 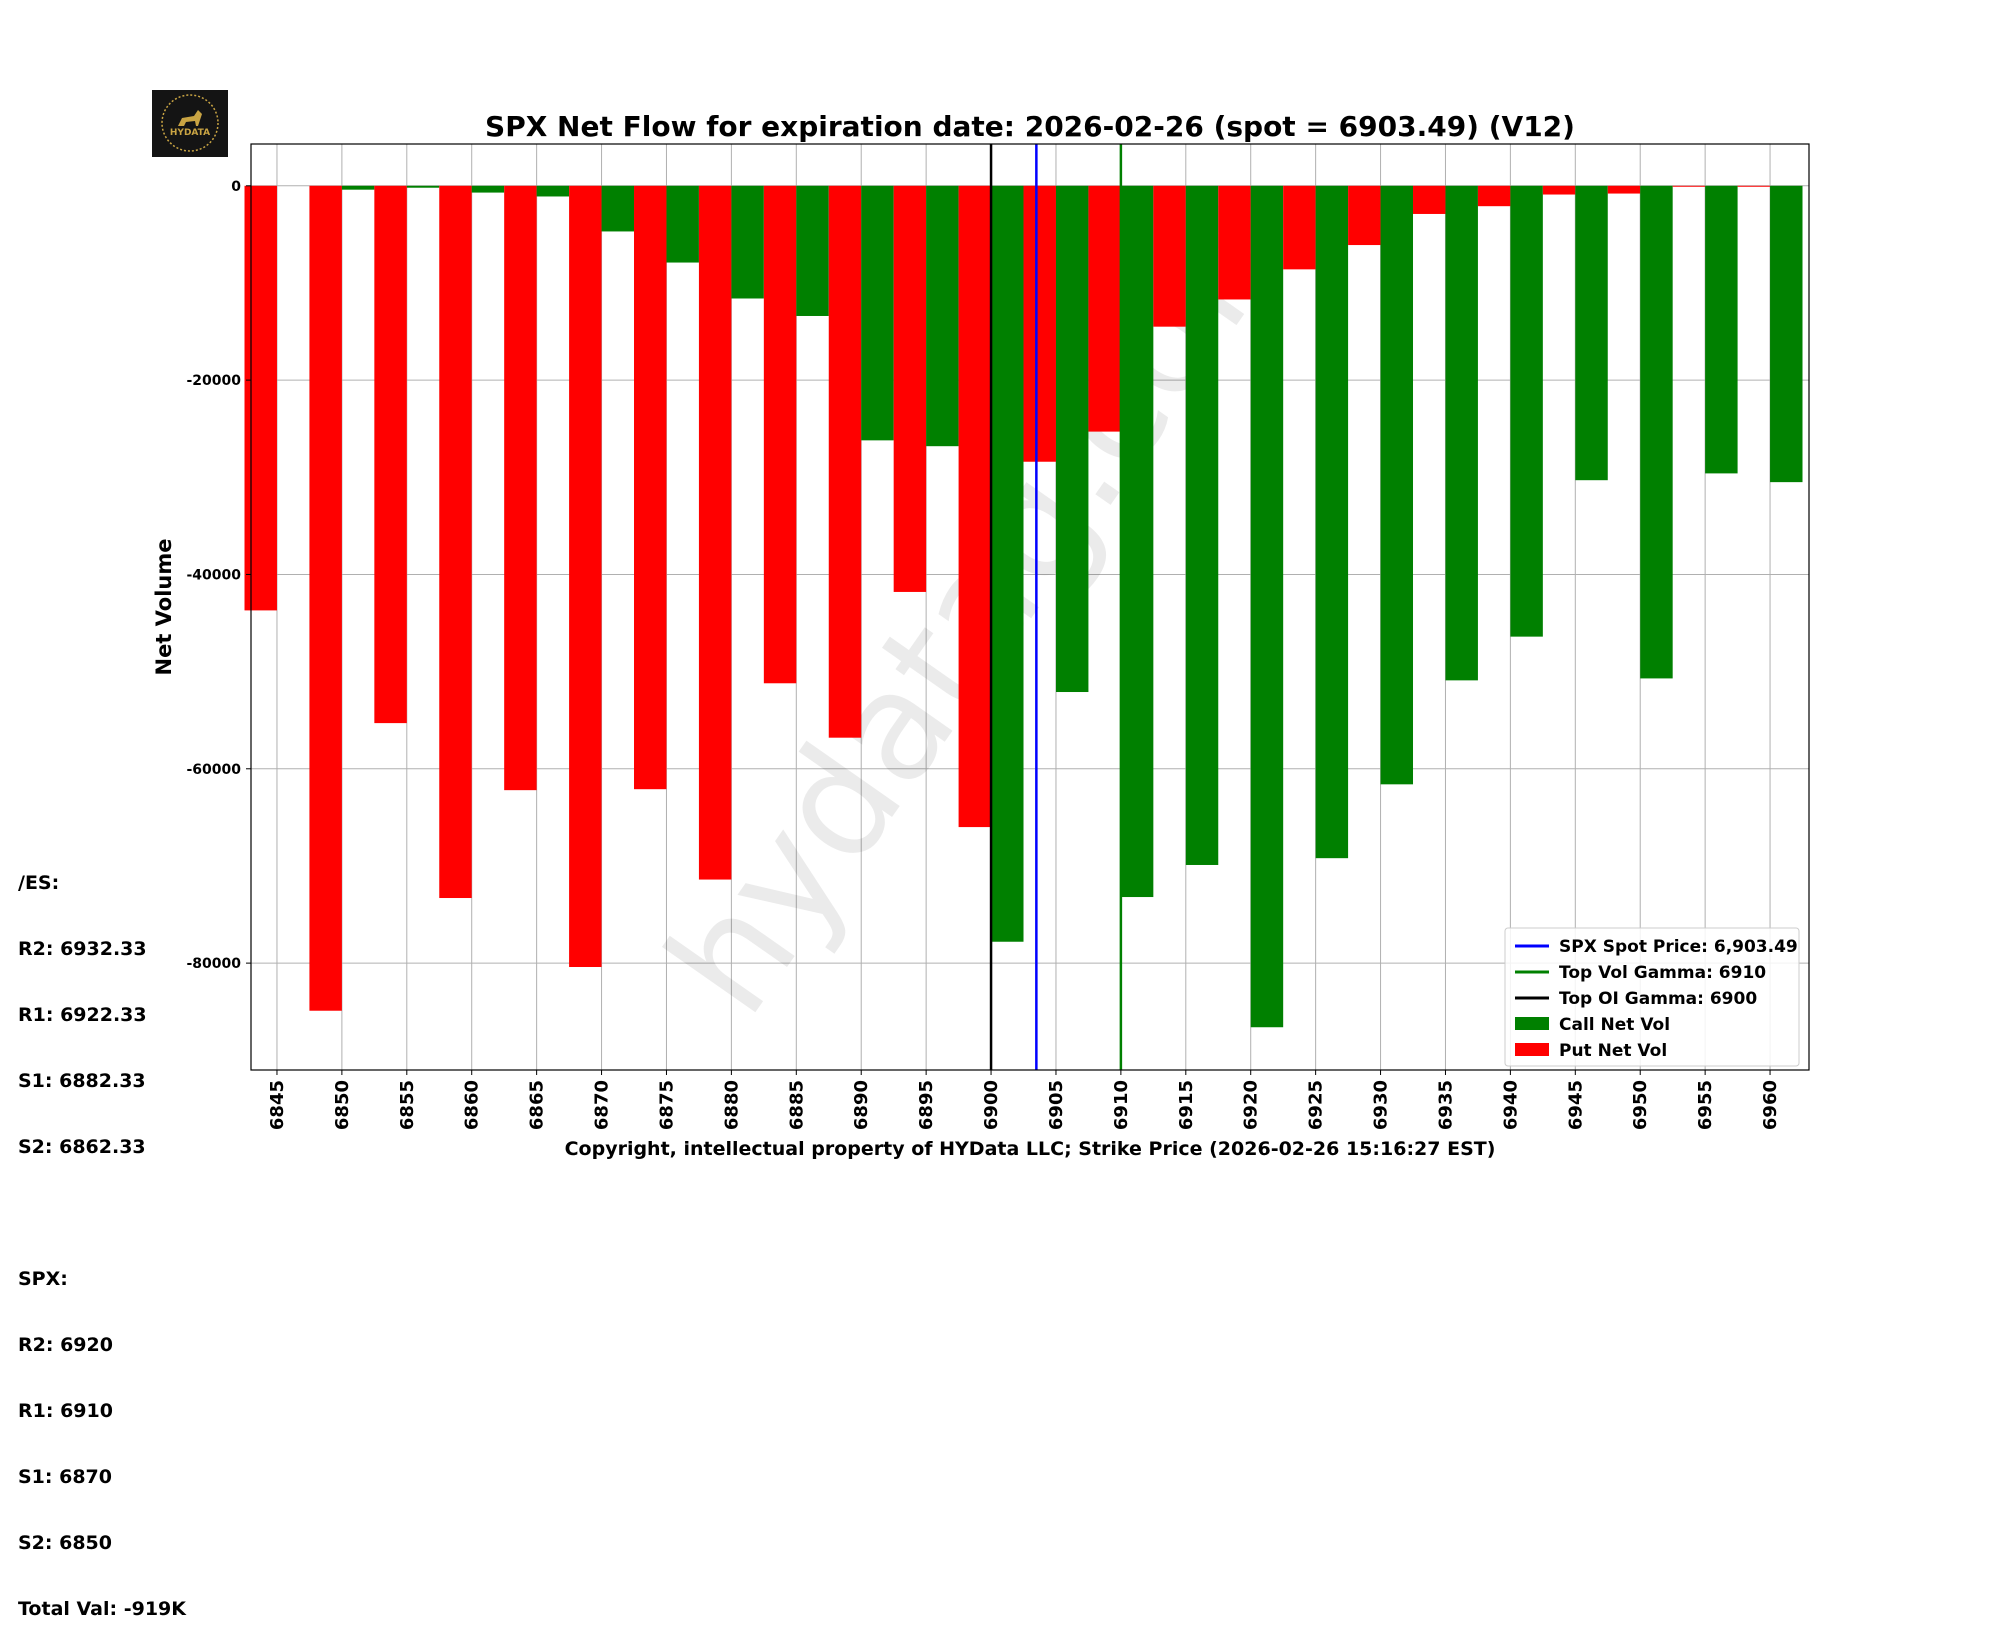 I want to click on x-tick-label: 6945, so click(x=1575, y=1105).